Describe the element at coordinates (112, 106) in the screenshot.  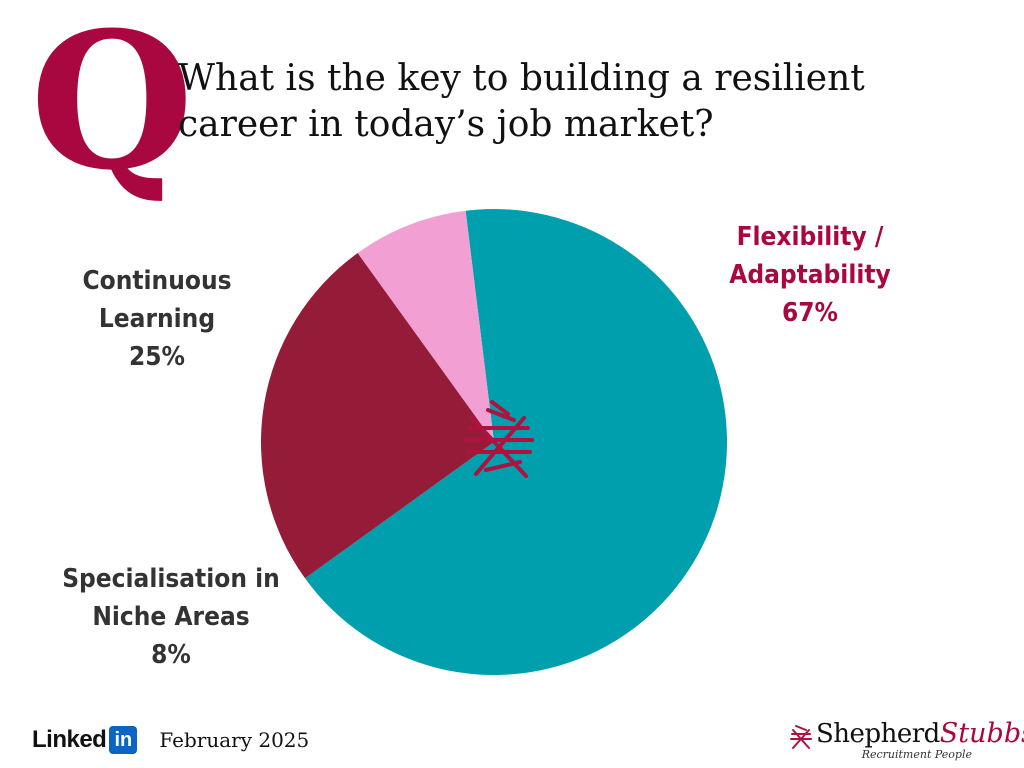
I see `q-letter: Q` at that location.